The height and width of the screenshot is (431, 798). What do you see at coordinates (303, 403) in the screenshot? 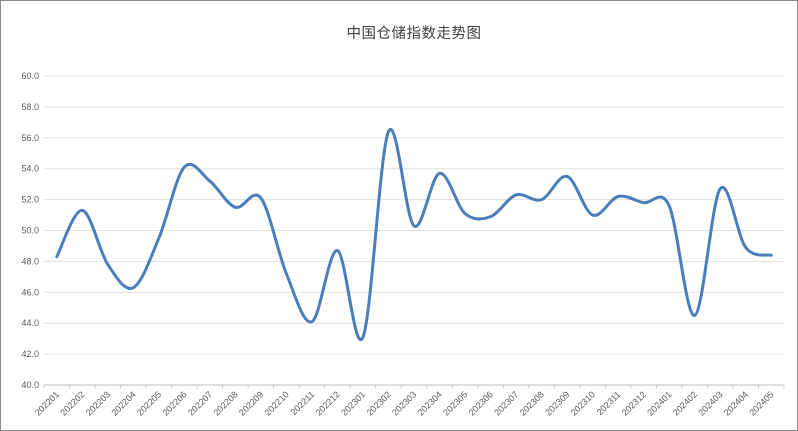
I see `svg-text: 202211` at bounding box center [303, 403].